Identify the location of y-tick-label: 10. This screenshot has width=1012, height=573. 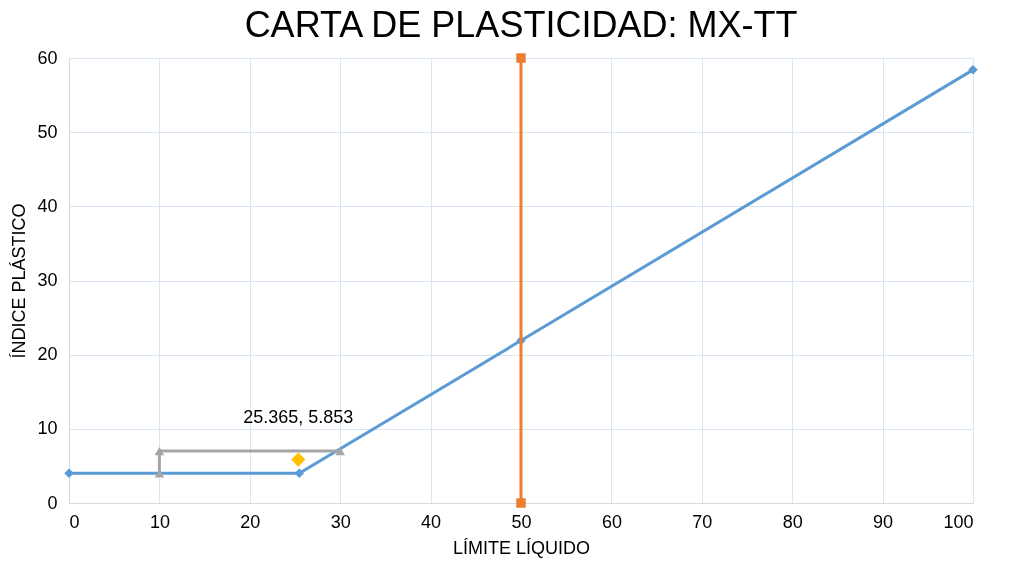
(47, 428).